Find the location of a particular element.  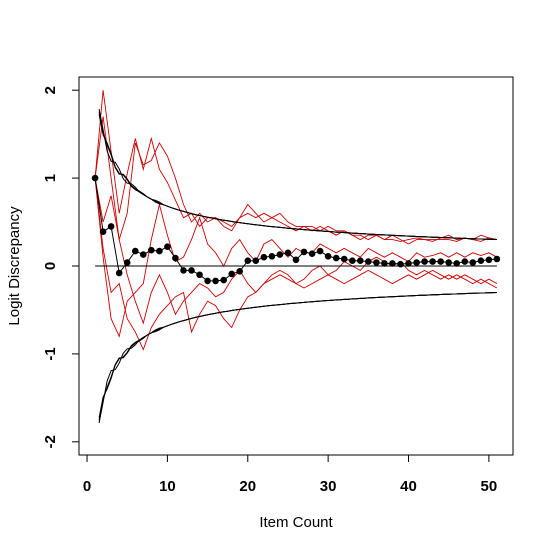

x-tick-label: 40 is located at coordinates (408, 486).